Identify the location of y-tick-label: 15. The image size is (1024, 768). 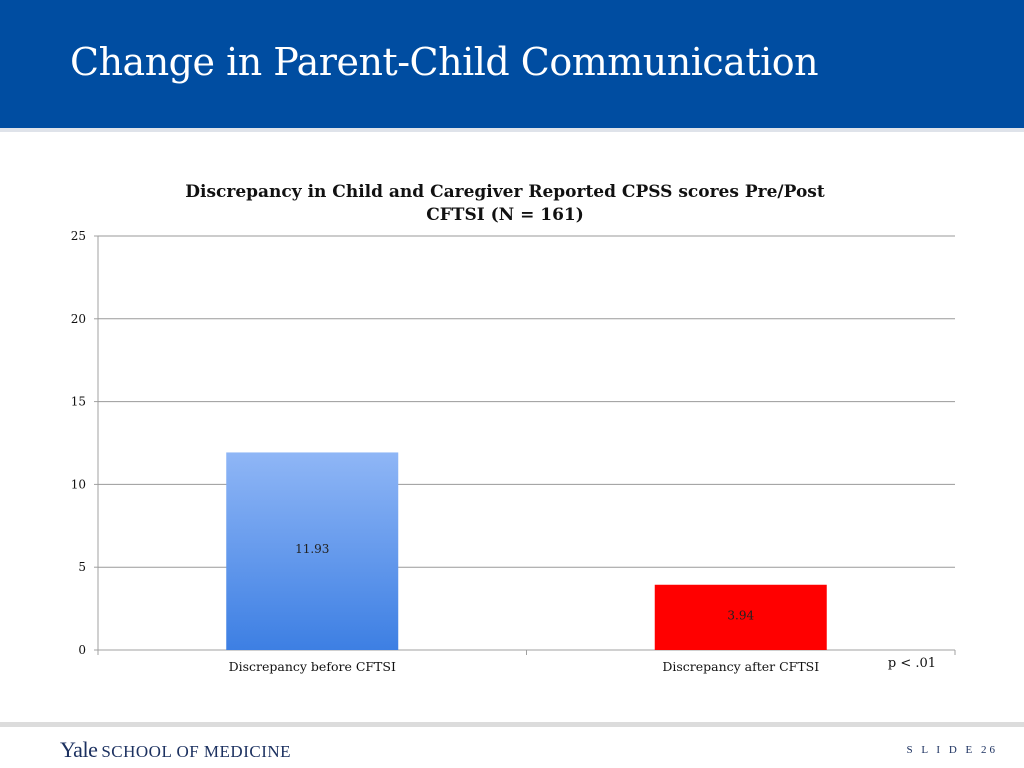
(78, 402).